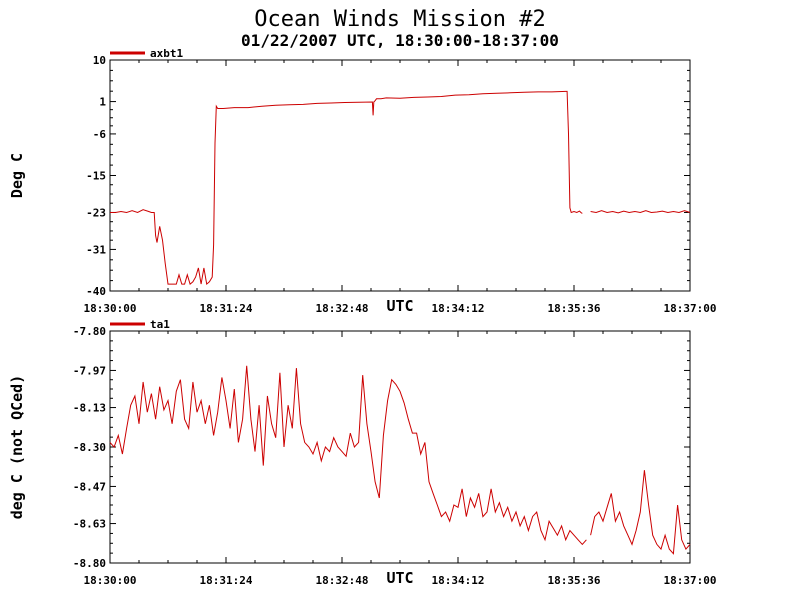 Image resolution: width=800 pixels, height=605 pixels. Describe the element at coordinates (102, 102) in the screenshot. I see `y-tick-label: 1` at that location.